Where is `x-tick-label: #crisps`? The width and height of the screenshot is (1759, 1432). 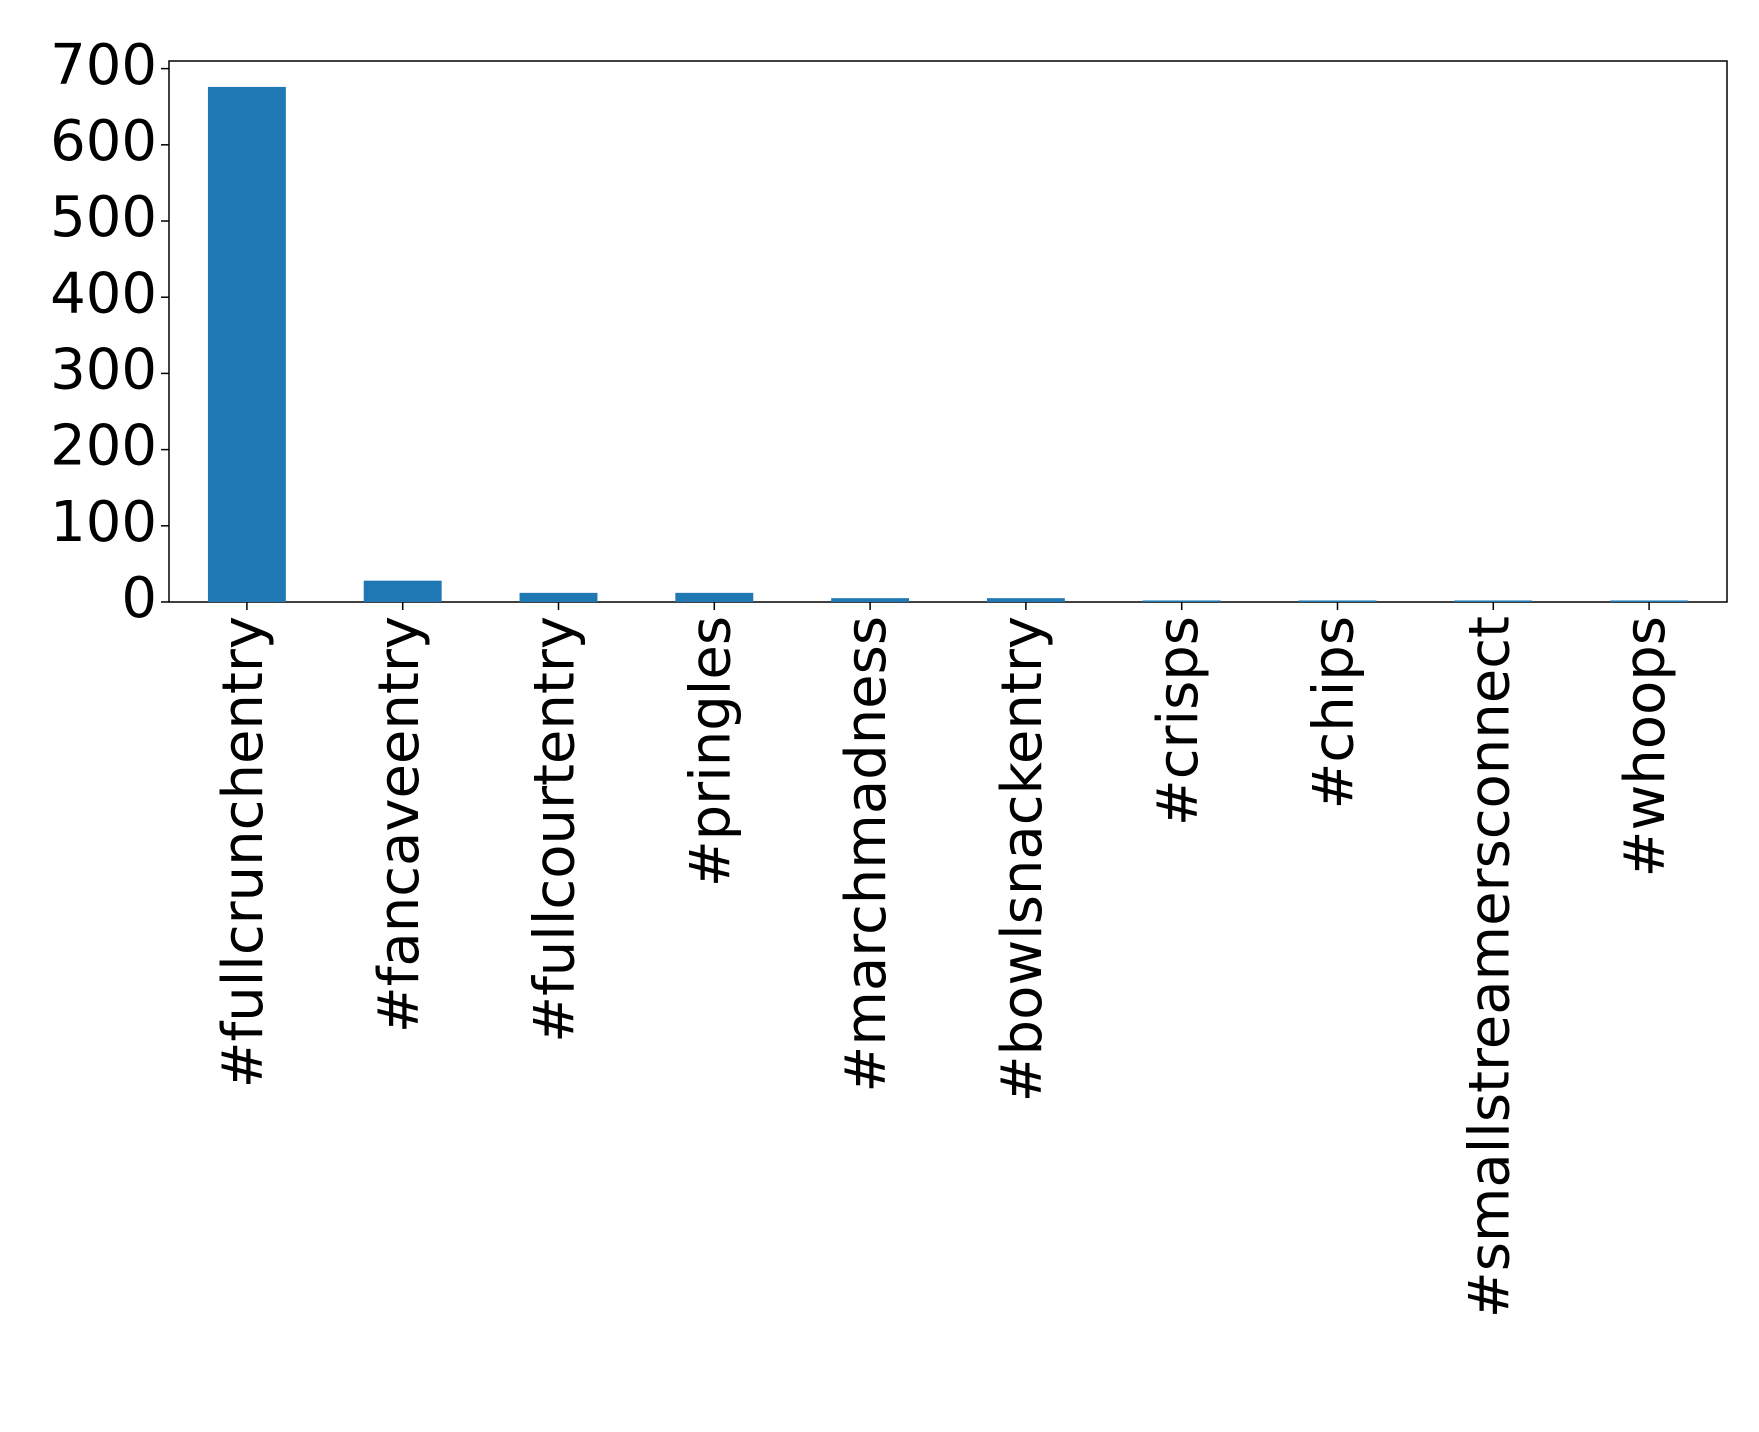
x-tick-label: #crisps is located at coordinates (1178, 721).